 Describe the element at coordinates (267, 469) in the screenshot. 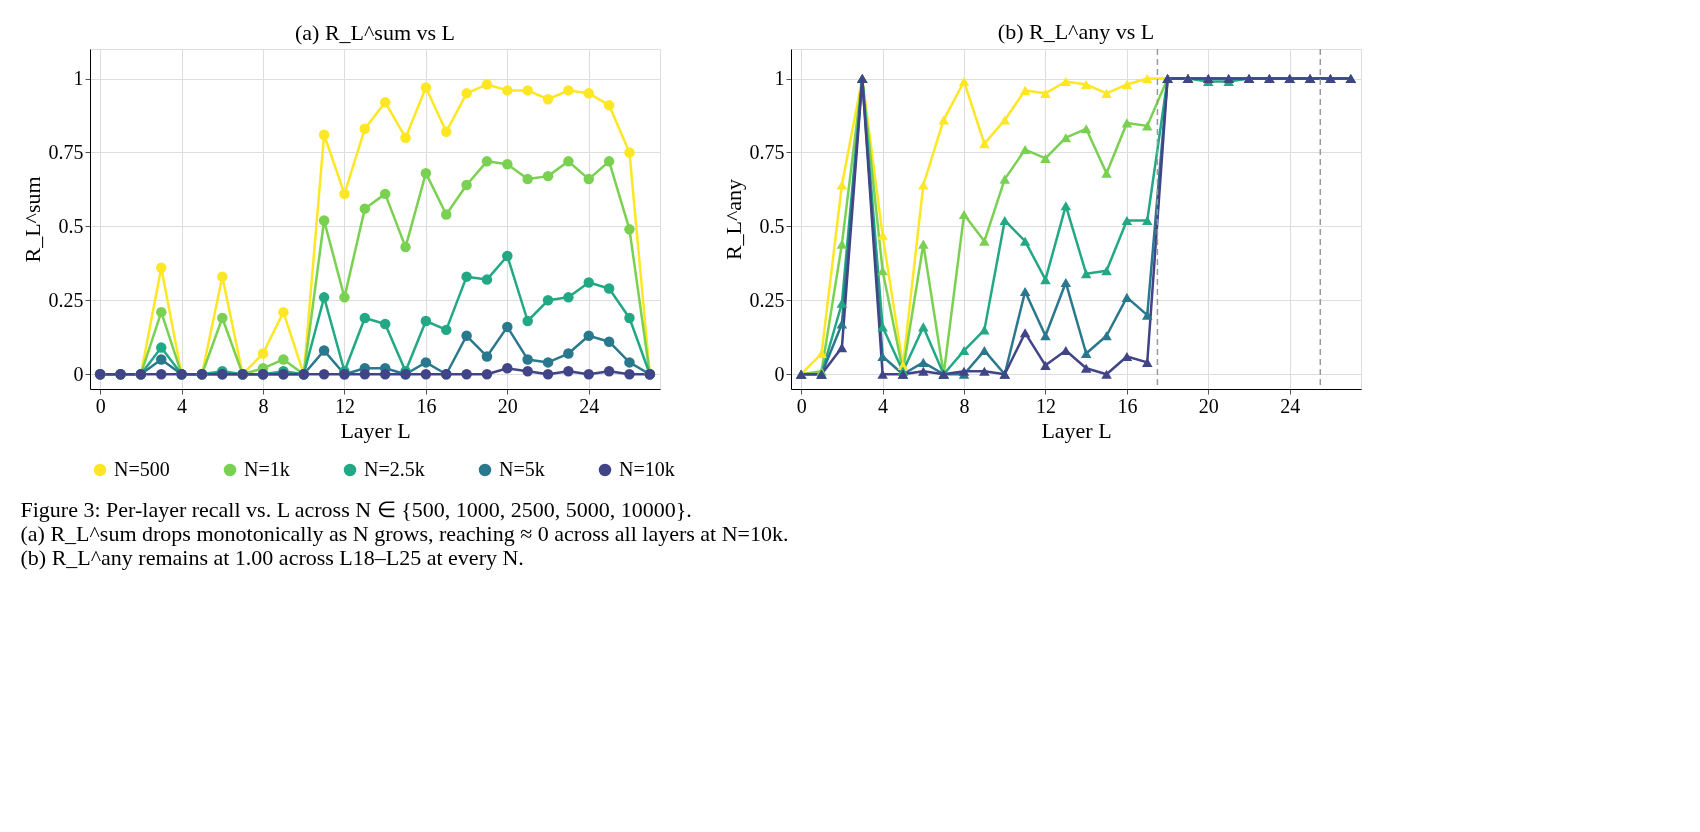

I see `legend-label: N=1k` at that location.